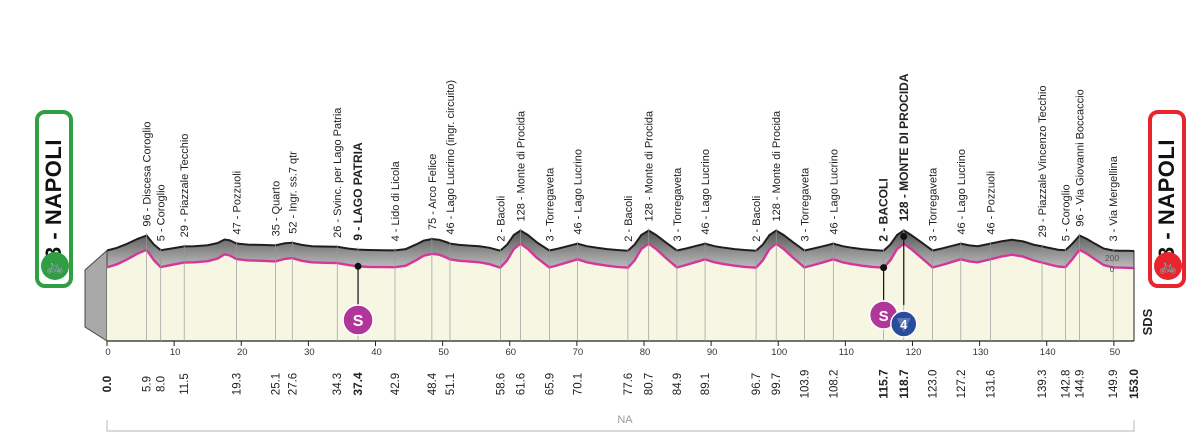 This screenshot has height=447, width=1200. Describe the element at coordinates (1114, 198) in the screenshot. I see `waypoint-name: 3 - Via Mergellina` at that location.